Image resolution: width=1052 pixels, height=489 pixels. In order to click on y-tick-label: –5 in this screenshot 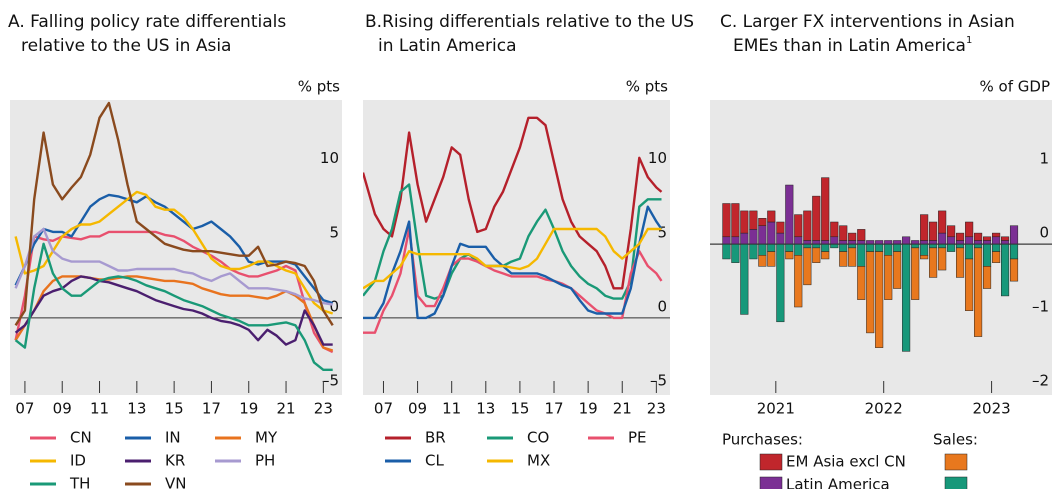, I will do `click(330, 381)`.